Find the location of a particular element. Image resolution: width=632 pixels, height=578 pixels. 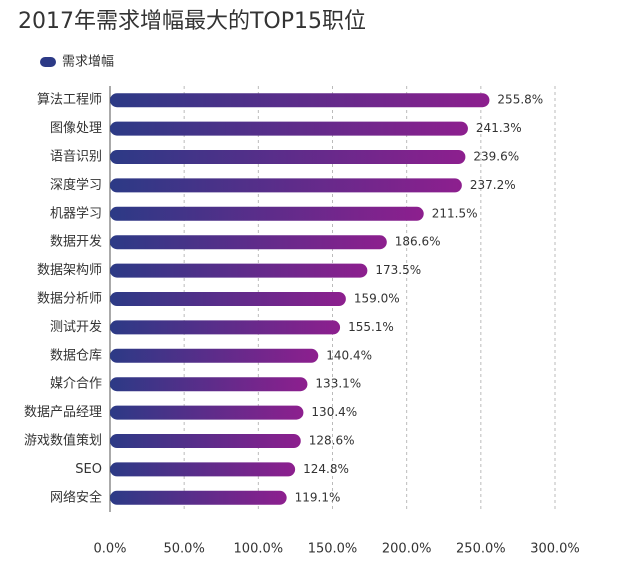

y-tick-label: 数据仓库 is located at coordinates (76, 355).